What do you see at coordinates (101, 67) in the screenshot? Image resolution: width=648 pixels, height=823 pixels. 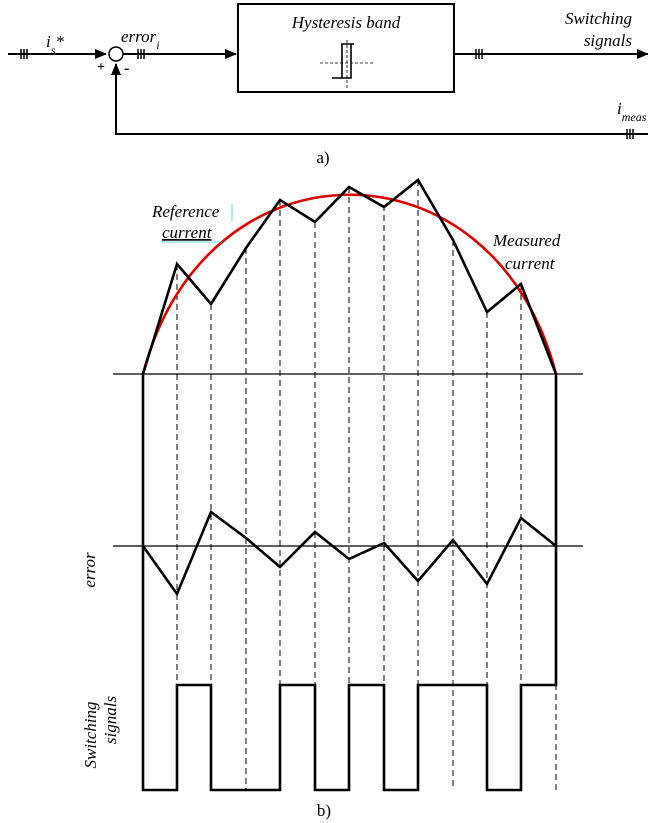 I see `plus-sign: +` at bounding box center [101, 67].